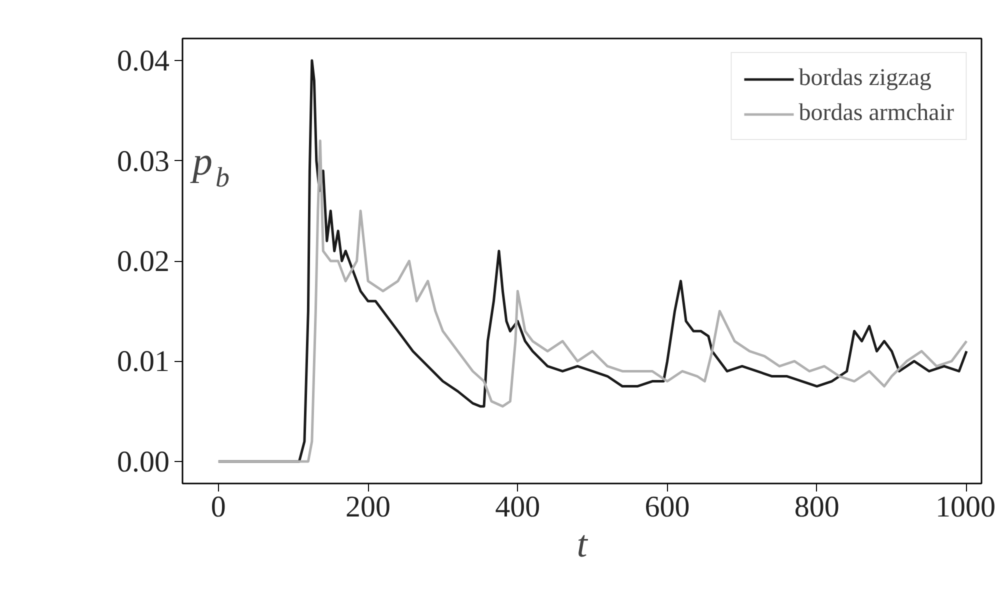 Image resolution: width=995 pixels, height=596 pixels. I want to click on y-tick-label: 0.00, so click(143, 461).